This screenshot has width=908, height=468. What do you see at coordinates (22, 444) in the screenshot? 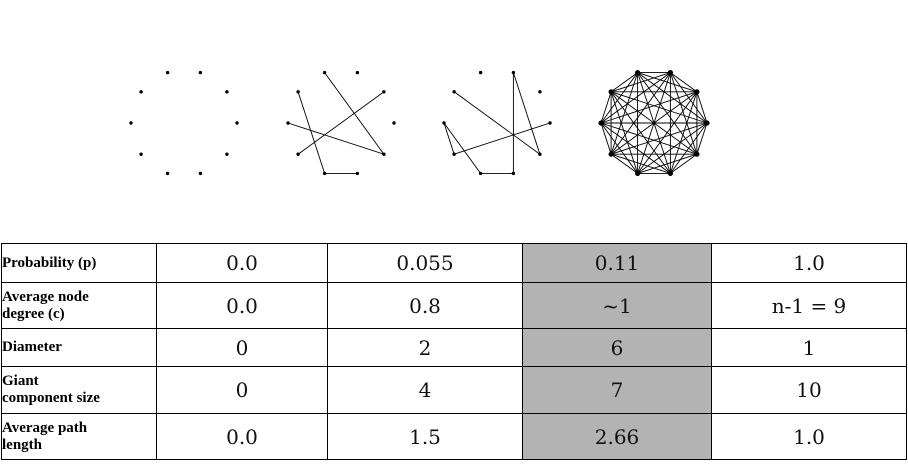
I see `row-label-line: length` at bounding box center [22, 444].